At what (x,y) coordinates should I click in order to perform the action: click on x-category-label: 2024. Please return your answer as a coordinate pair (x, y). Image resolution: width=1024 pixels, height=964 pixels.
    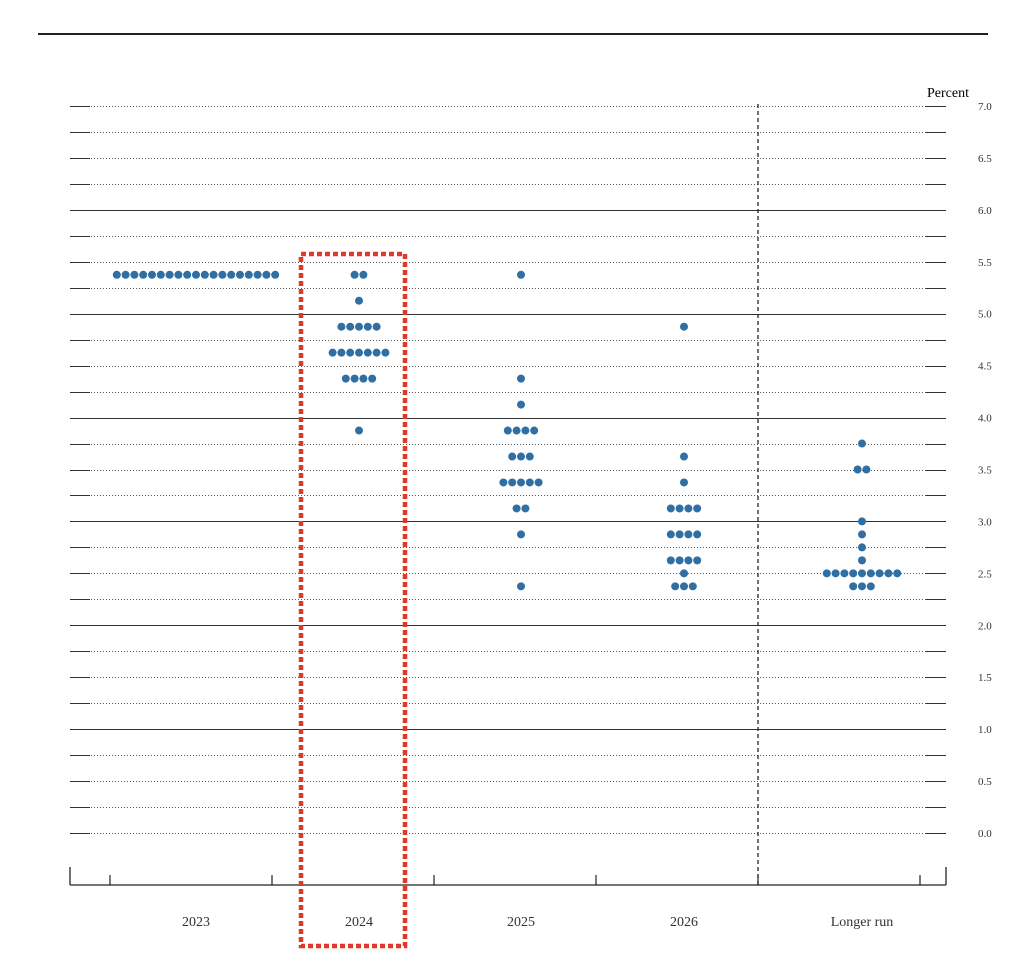
    Looking at the image, I should click on (359, 922).